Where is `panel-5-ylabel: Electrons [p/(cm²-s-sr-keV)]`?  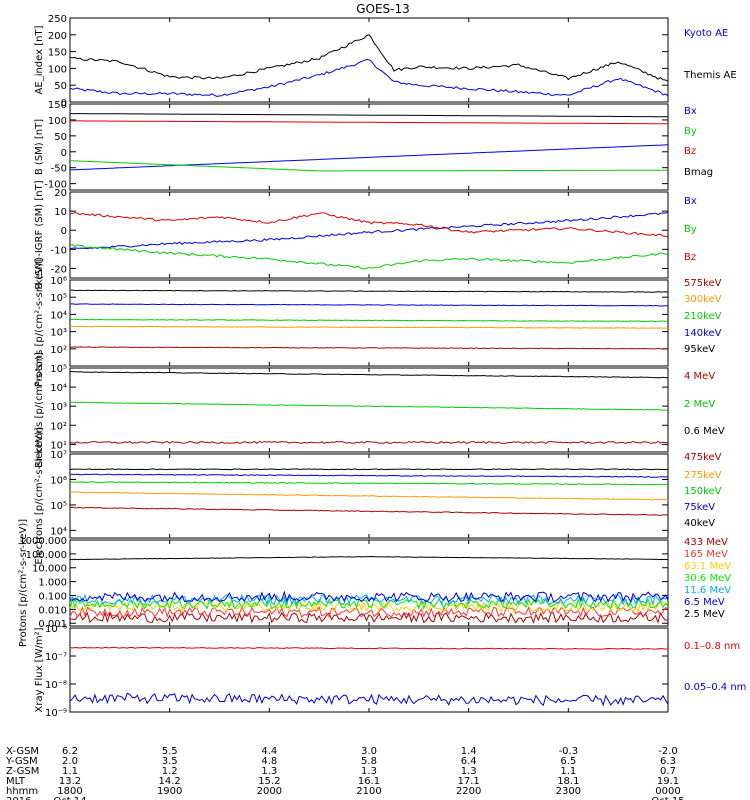
panel-5-ylabel: Electrons [p/(cm²-s-sr-keV)] is located at coordinates (39, 495).